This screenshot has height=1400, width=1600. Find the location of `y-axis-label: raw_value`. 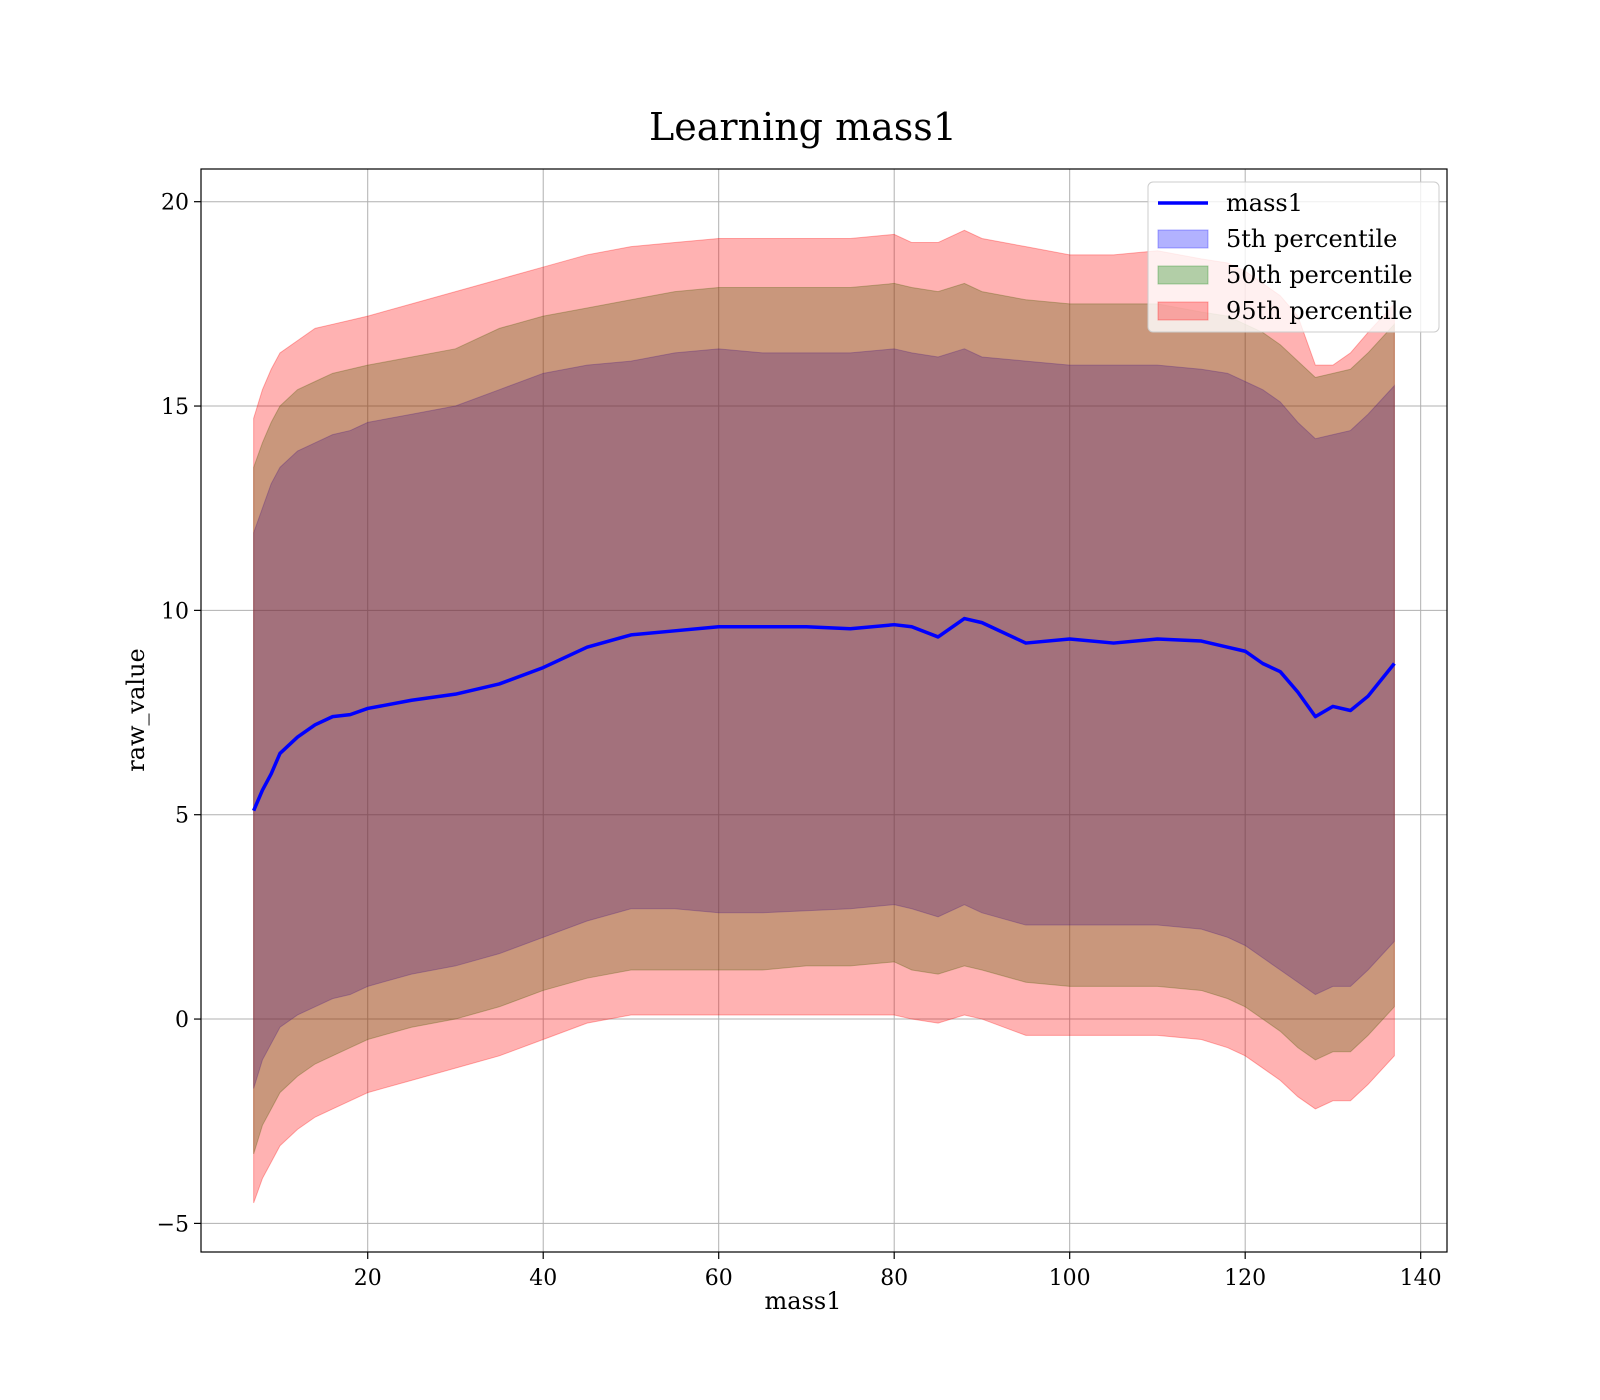

y-axis-label: raw_value is located at coordinates (136, 710).